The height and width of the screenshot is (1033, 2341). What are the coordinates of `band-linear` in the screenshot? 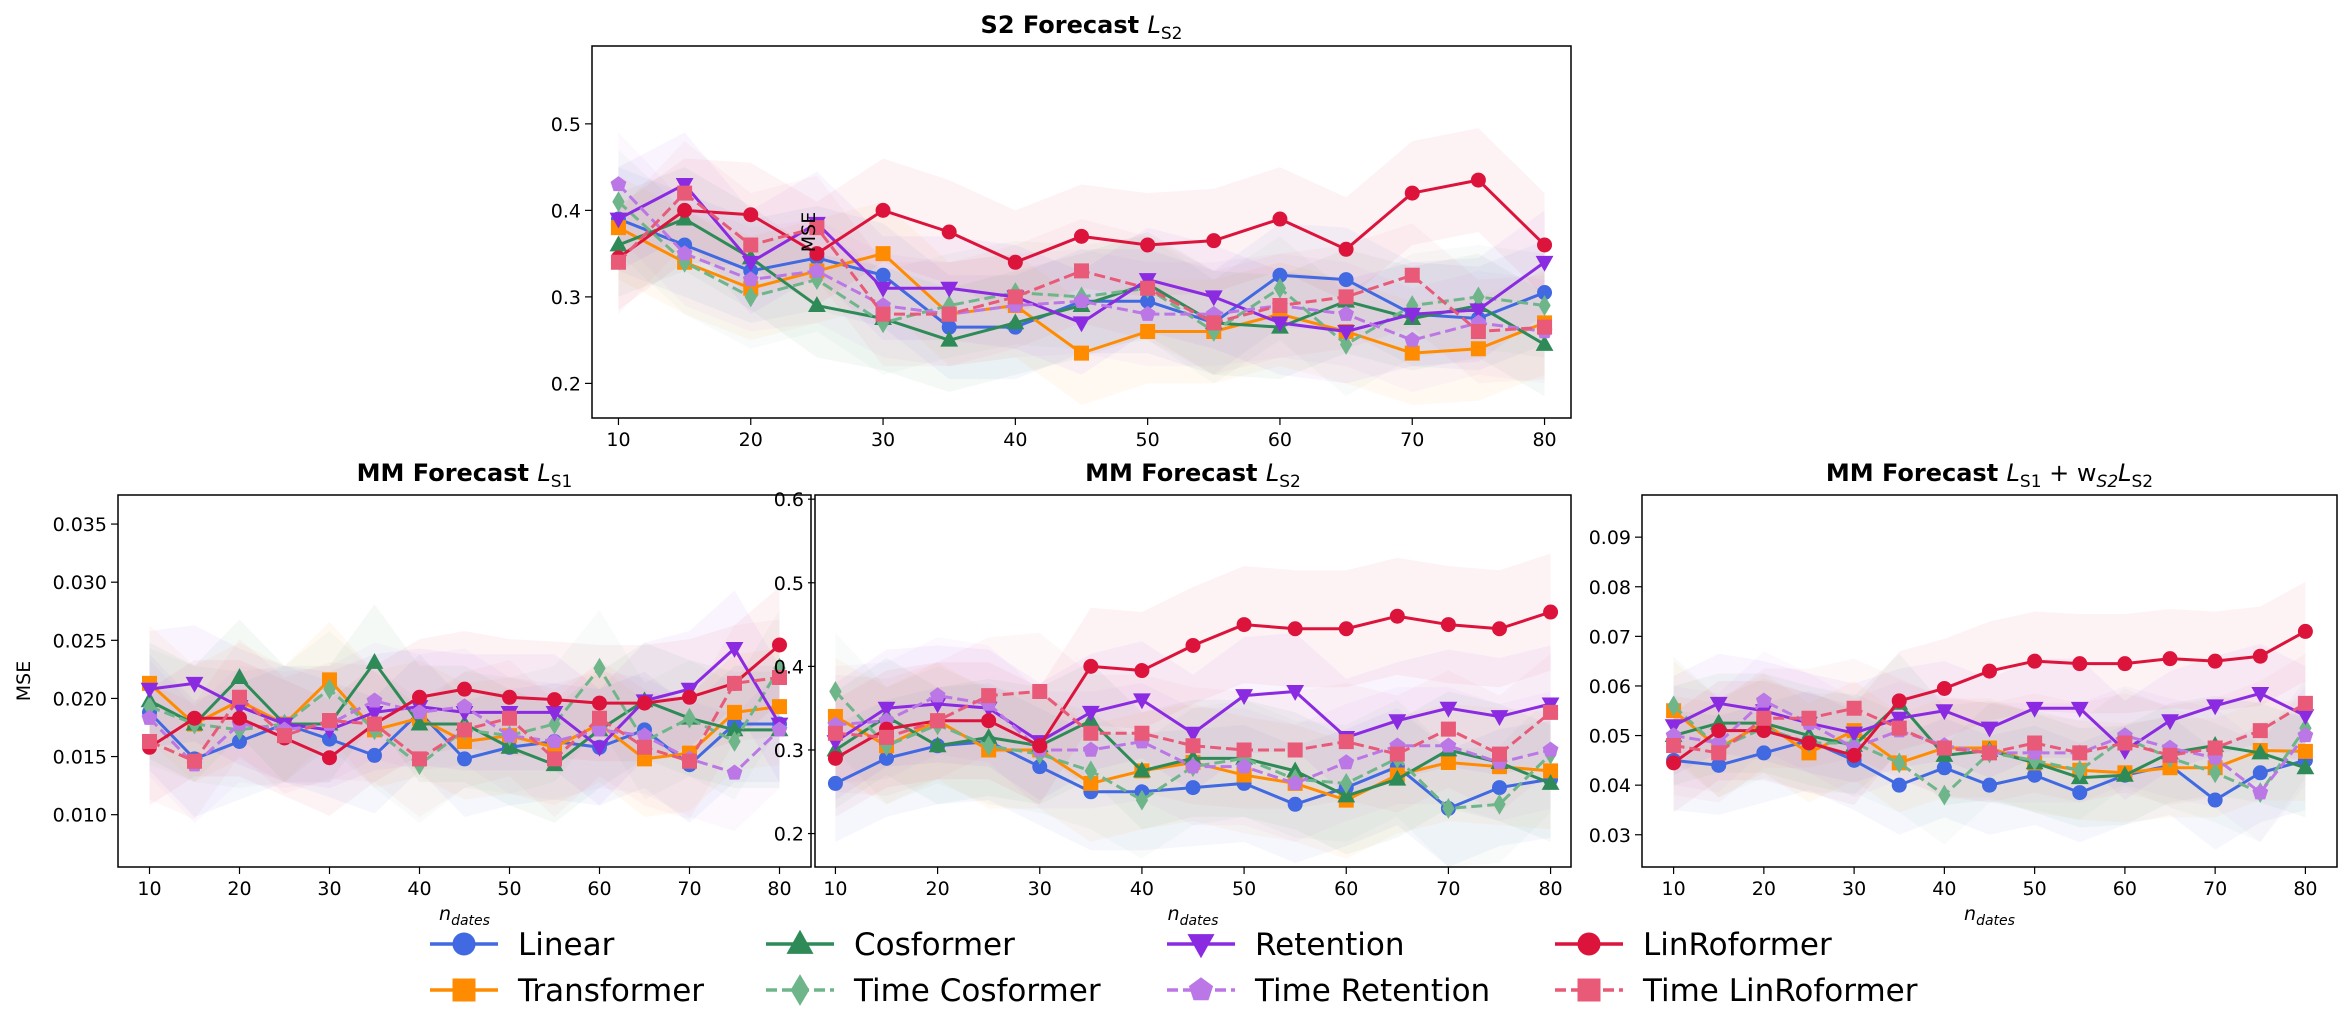 It's located at (1989, 770).